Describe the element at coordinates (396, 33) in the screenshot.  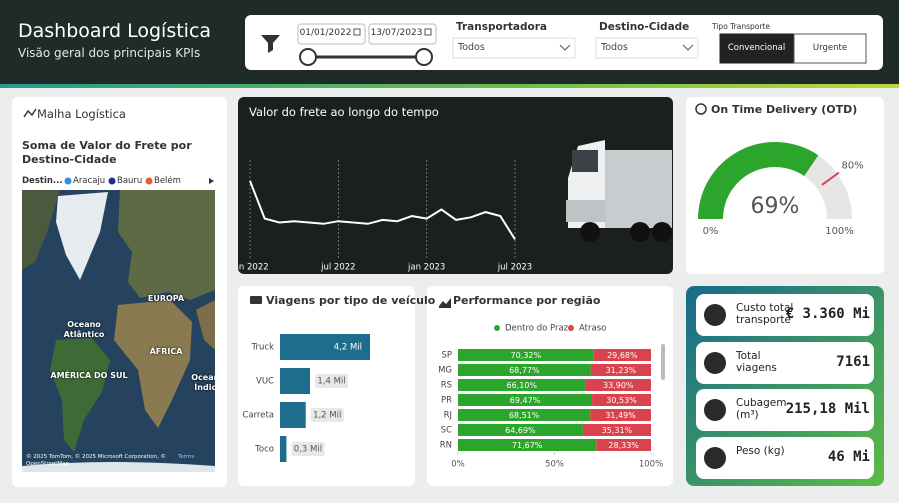
I see `date-end: 13/07/2023` at that location.